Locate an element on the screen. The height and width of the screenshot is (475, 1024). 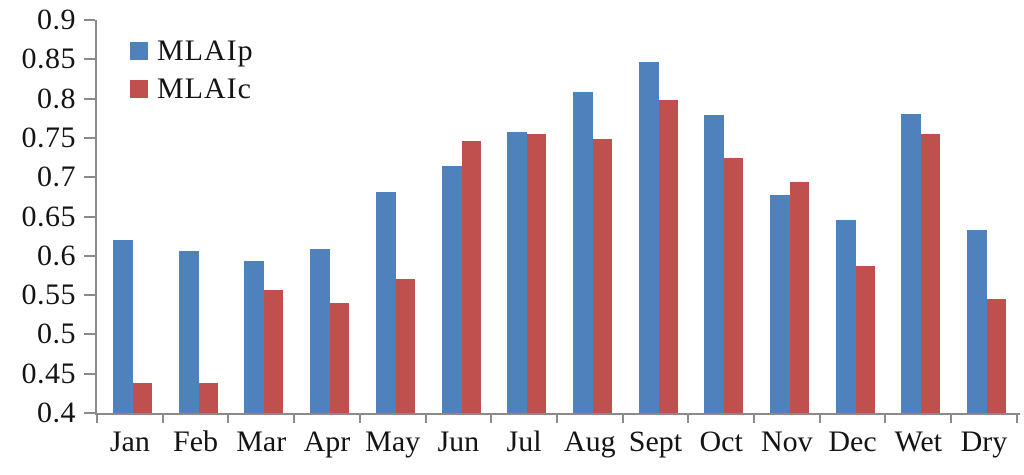
y-axis-tick-label: 0.6 is located at coordinates (56, 255).